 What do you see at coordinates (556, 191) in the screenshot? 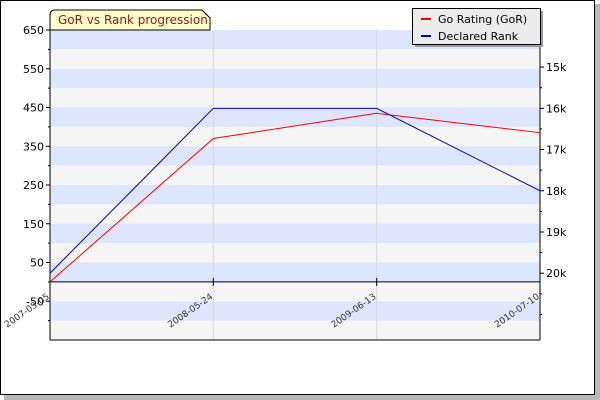
I see `right-tick-label: 18k` at bounding box center [556, 191].